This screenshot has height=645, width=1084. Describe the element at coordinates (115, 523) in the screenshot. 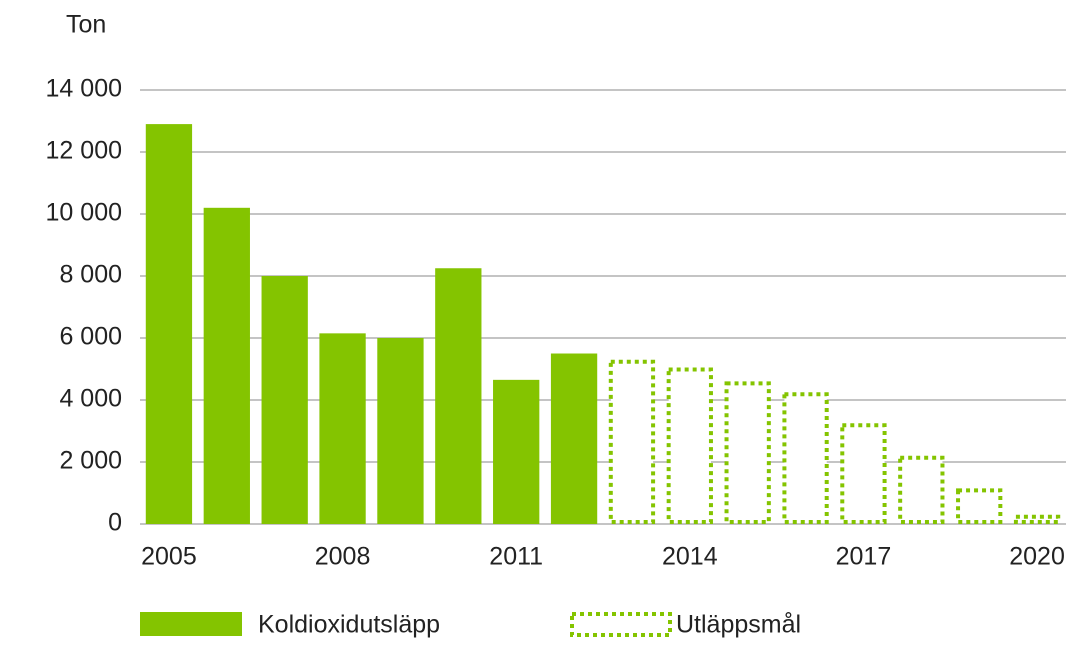

I see `y-tick-label: 0` at that location.